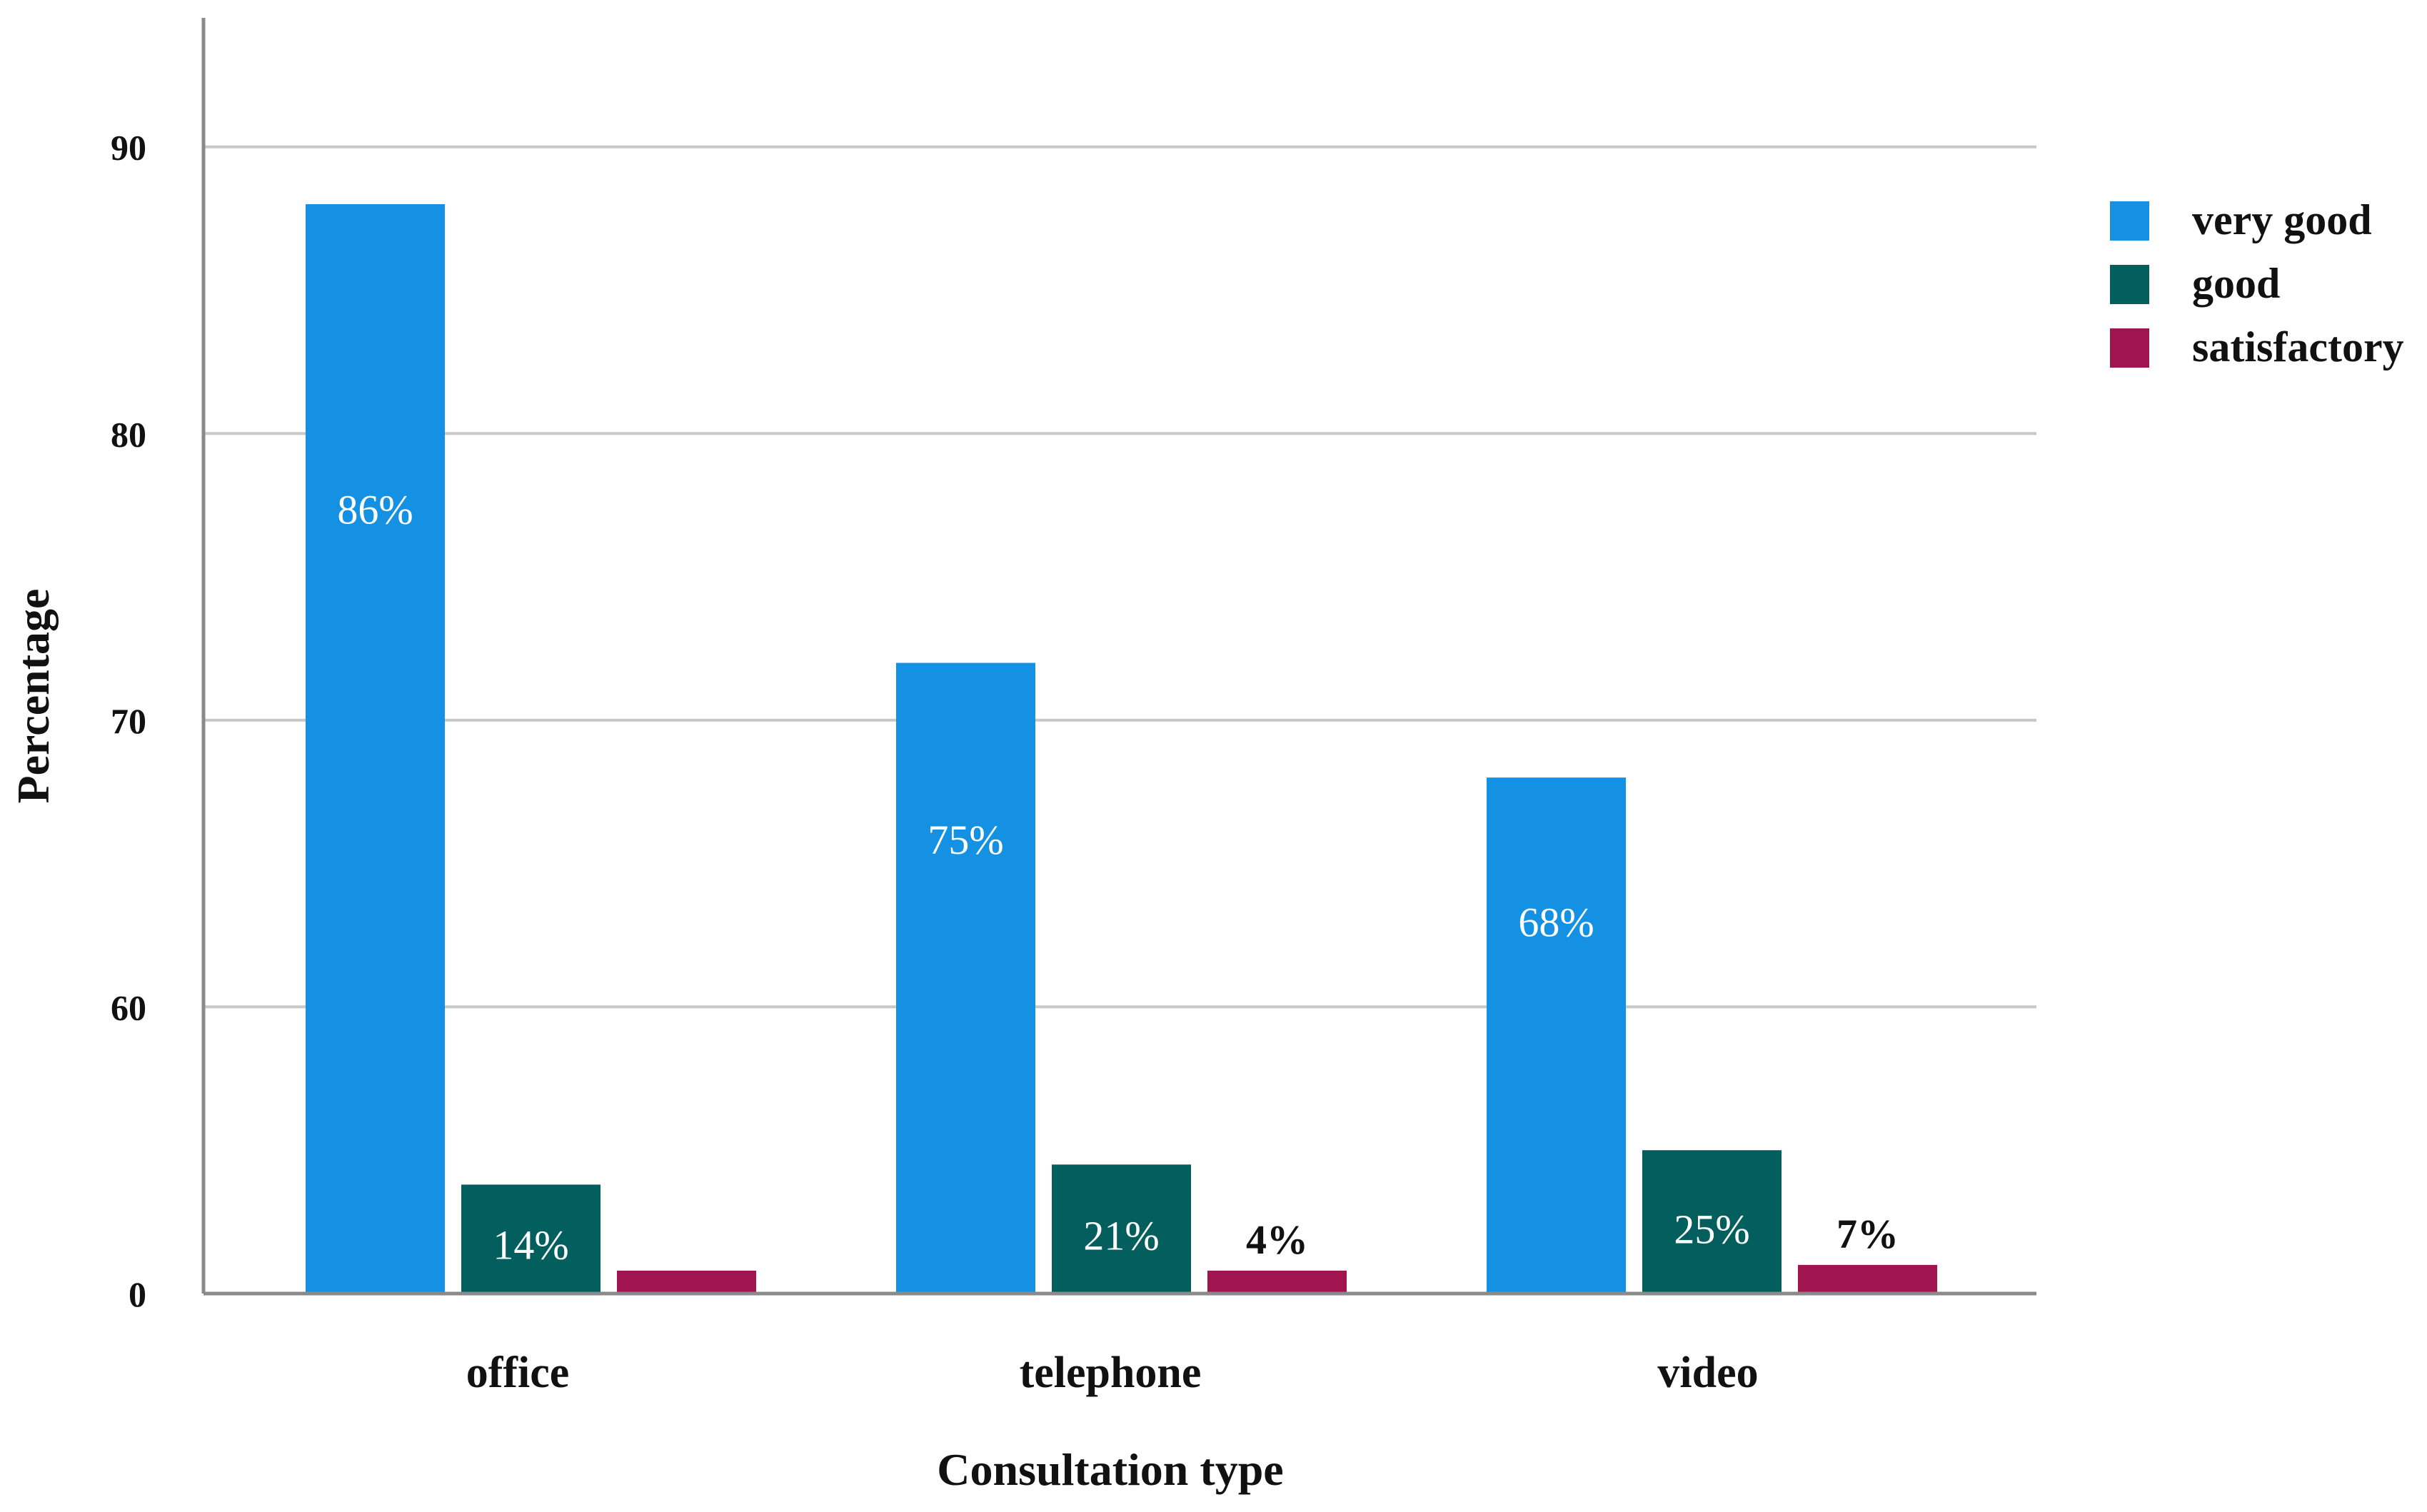  I want to click on y-axis-title: Percentage, so click(33, 696).